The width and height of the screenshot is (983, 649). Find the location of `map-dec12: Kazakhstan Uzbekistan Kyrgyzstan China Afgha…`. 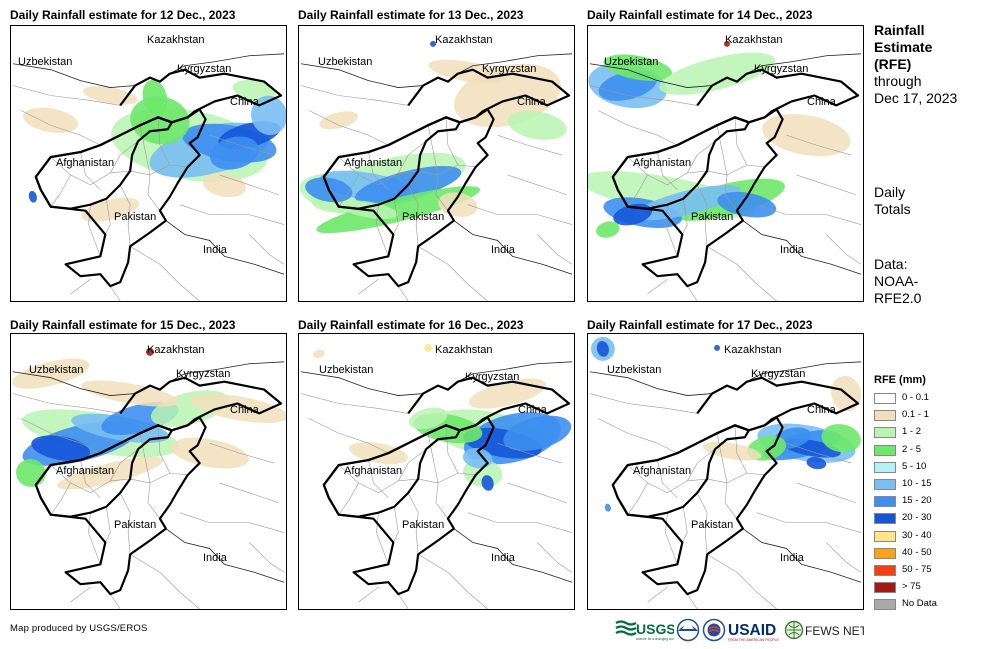

map-dec12: Kazakhstan Uzbekistan Kyrgyzstan China Afgha… is located at coordinates (148, 163).